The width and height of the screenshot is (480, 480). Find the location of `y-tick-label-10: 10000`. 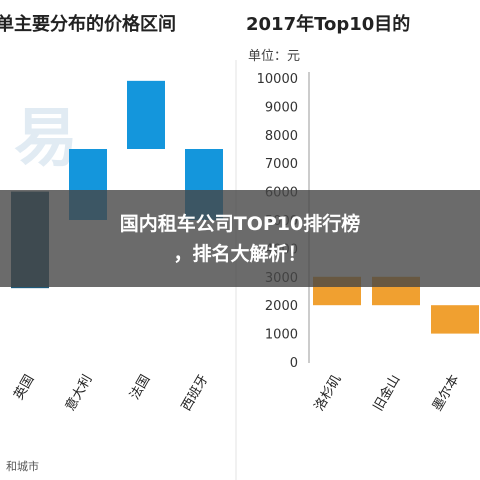

y-tick-label-10: 10000 is located at coordinates (277, 79).